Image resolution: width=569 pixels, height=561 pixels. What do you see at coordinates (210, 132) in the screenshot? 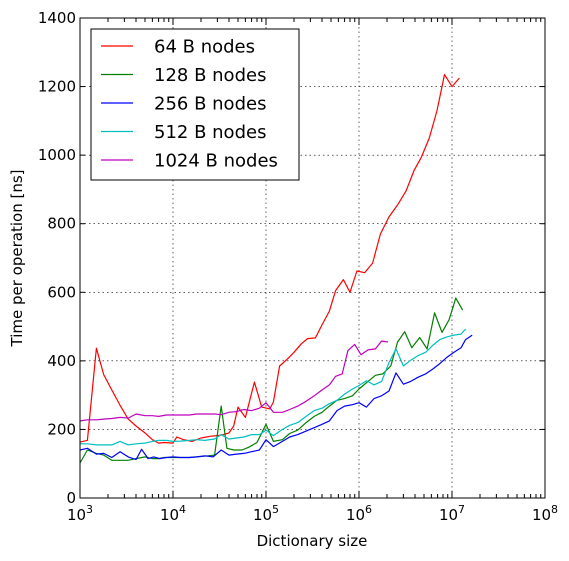
I see `legend-label: 512 B nodes` at bounding box center [210, 132].